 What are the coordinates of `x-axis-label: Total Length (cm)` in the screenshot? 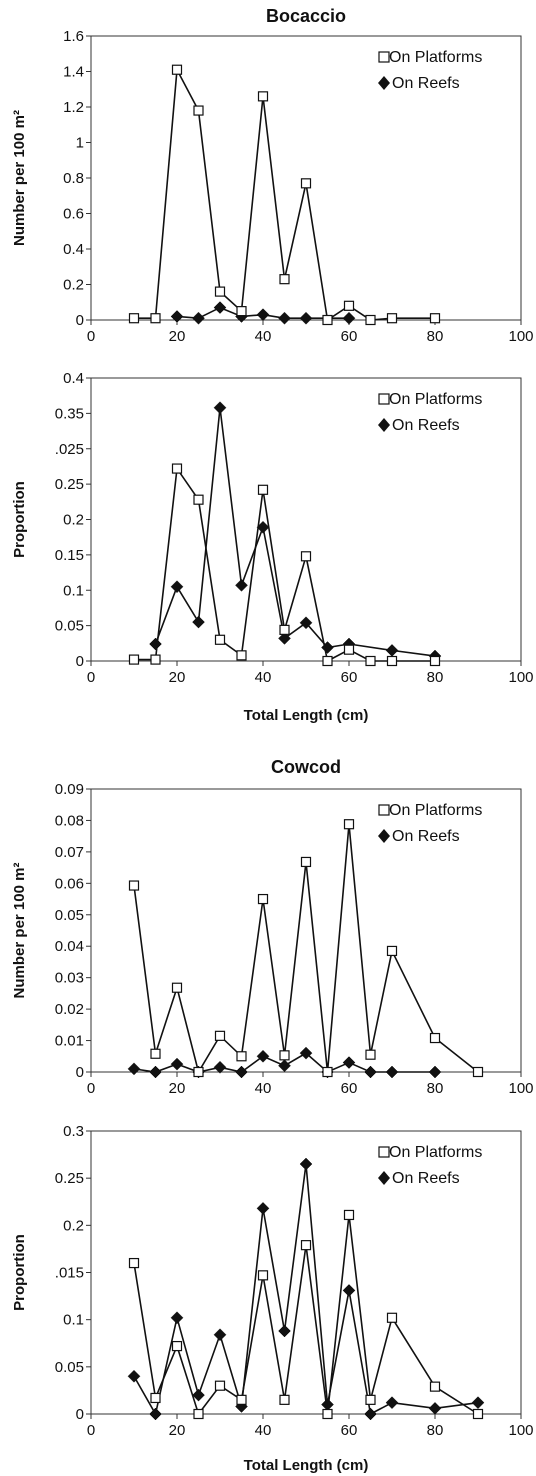 It's located at (306, 1465).